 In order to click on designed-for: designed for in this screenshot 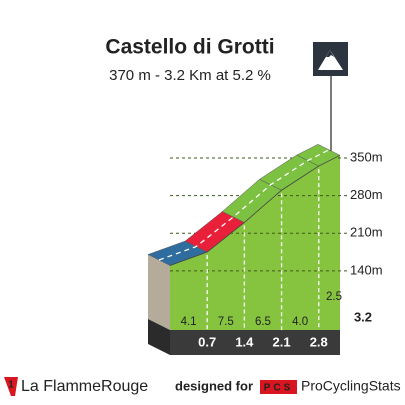, I will do `click(214, 385)`.